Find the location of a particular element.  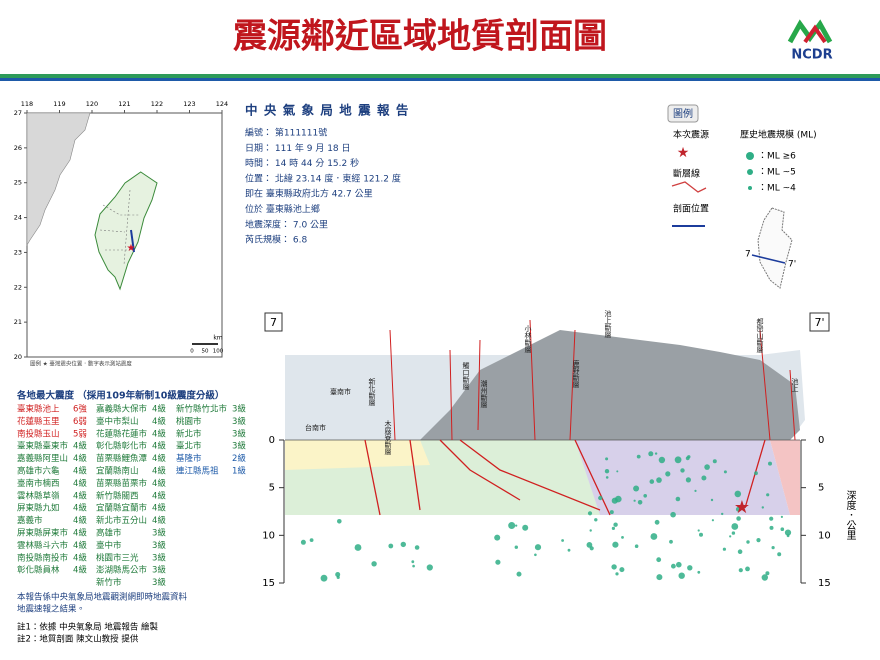

legend-fault is located at coordinates (689, 187).